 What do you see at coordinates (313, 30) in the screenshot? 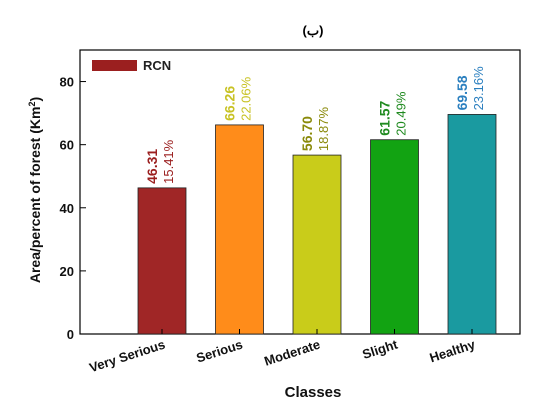
I see `chart-title: (ب)` at bounding box center [313, 30].